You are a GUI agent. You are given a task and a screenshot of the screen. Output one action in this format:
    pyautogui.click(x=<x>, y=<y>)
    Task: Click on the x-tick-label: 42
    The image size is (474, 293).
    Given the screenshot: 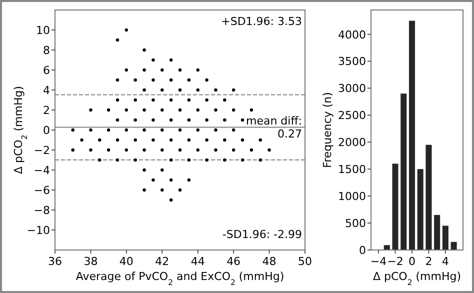 What is the action you would take?
    pyautogui.click(x=162, y=261)
    